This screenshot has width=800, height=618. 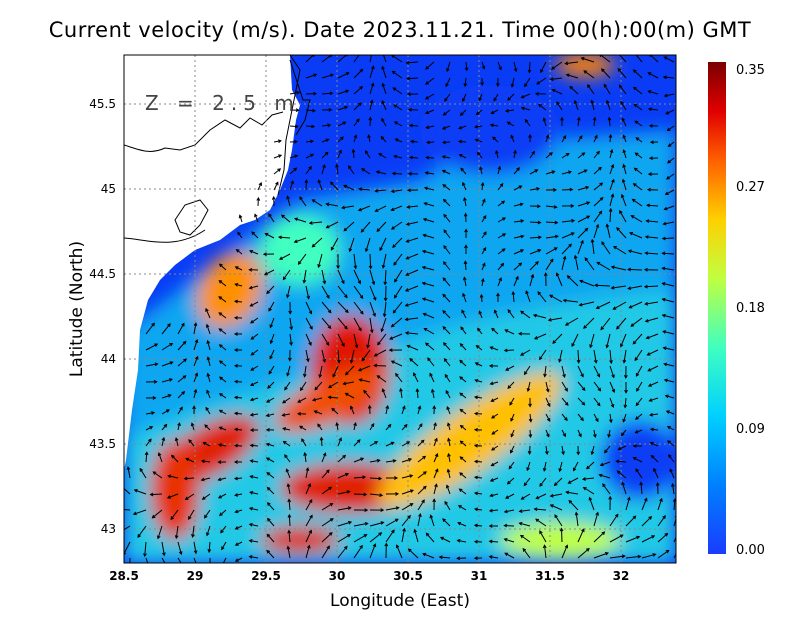 What do you see at coordinates (108, 529) in the screenshot?
I see `y-tick: 43` at bounding box center [108, 529].